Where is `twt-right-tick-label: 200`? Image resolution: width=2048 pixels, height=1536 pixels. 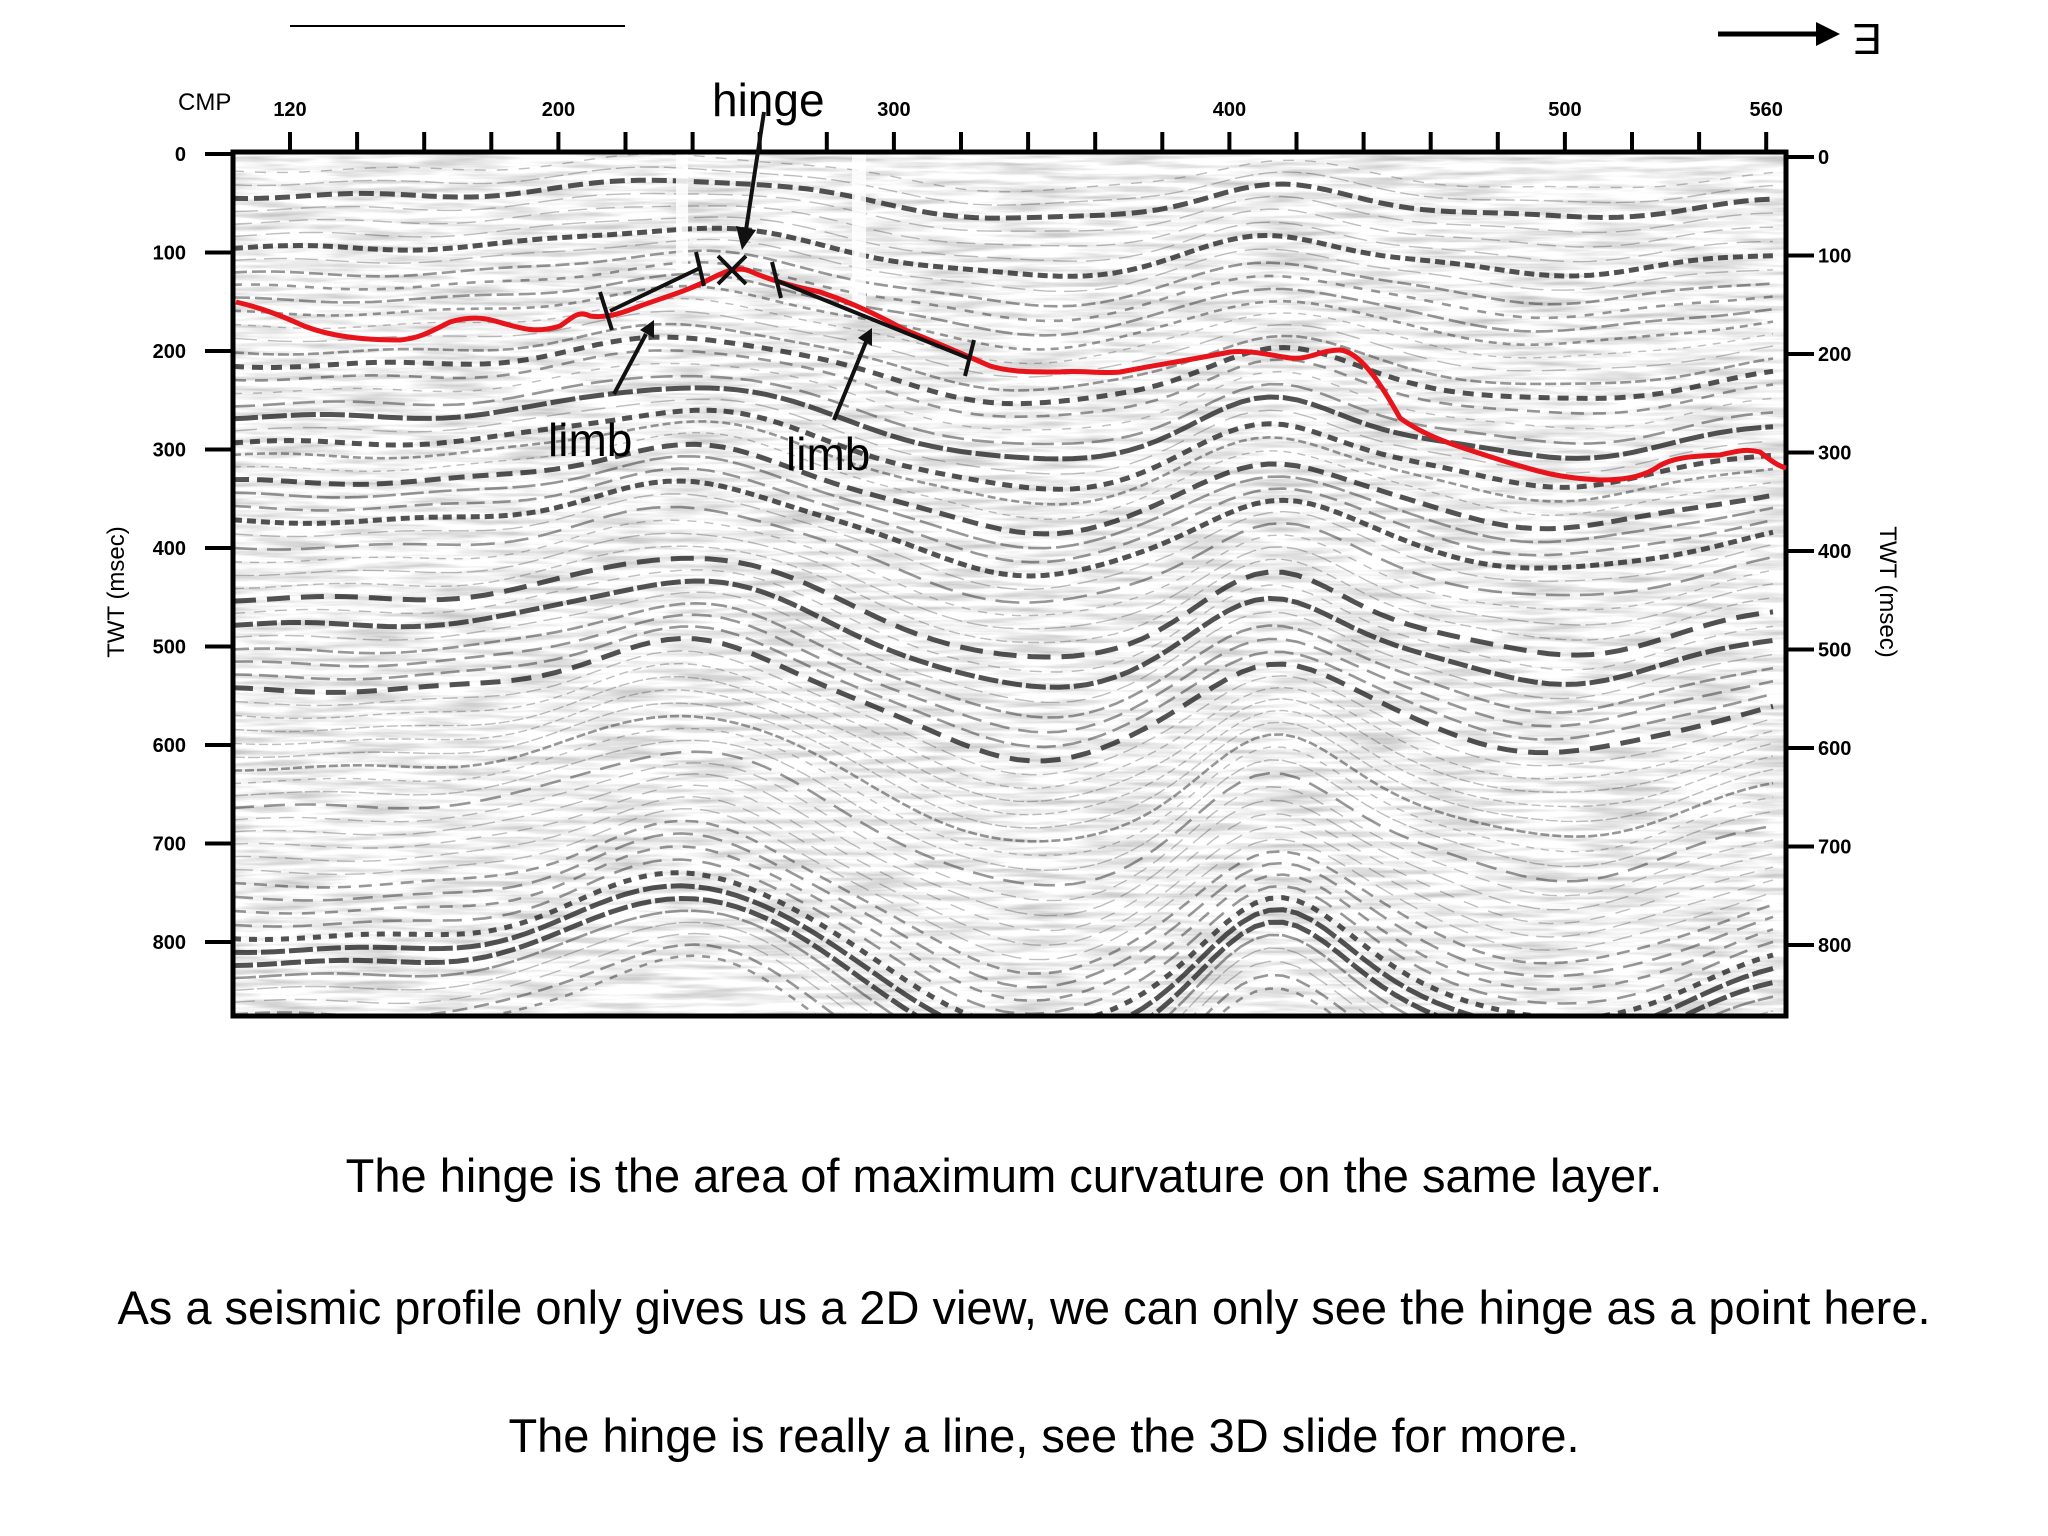
twt-right-tick-label: 200 is located at coordinates (1834, 355).